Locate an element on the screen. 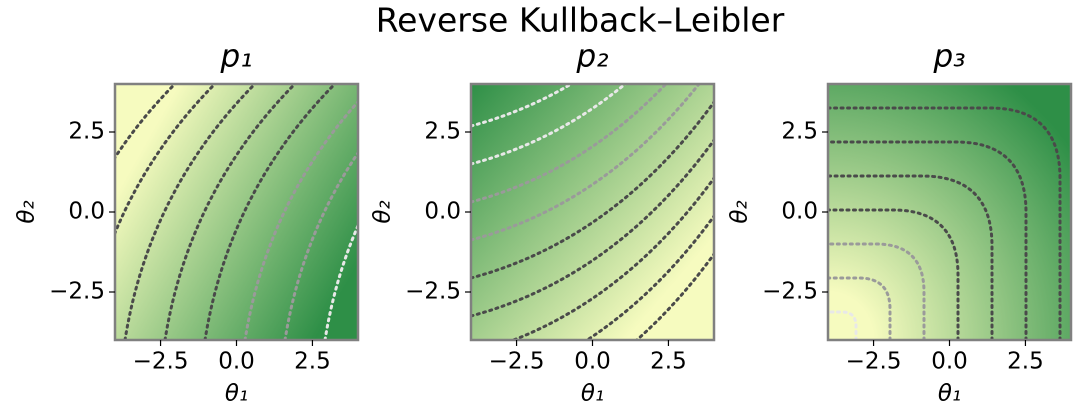 The image size is (1080, 415). subplot-title: p₂ is located at coordinates (591, 57).